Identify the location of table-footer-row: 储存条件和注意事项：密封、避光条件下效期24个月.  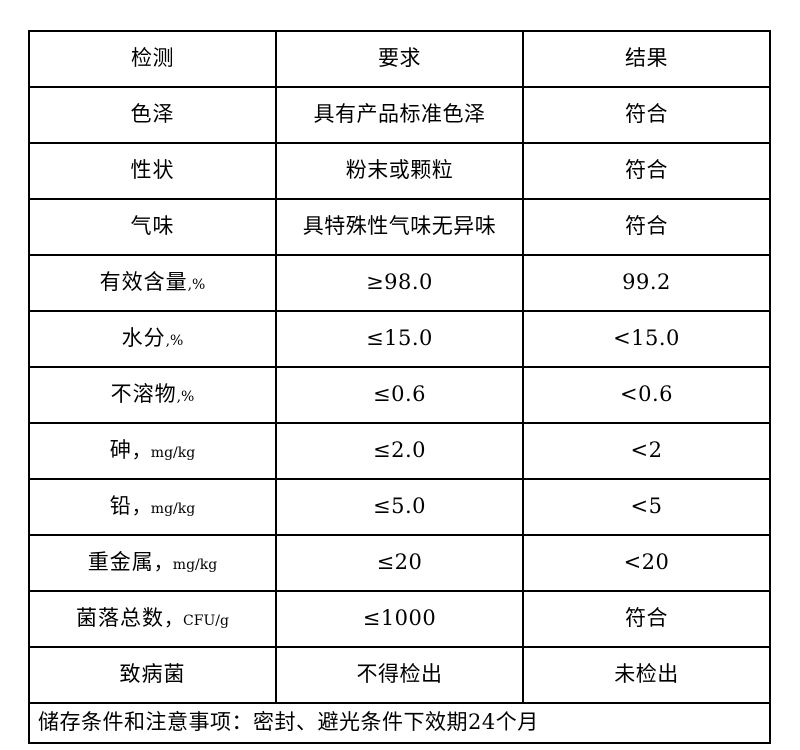
(399, 723).